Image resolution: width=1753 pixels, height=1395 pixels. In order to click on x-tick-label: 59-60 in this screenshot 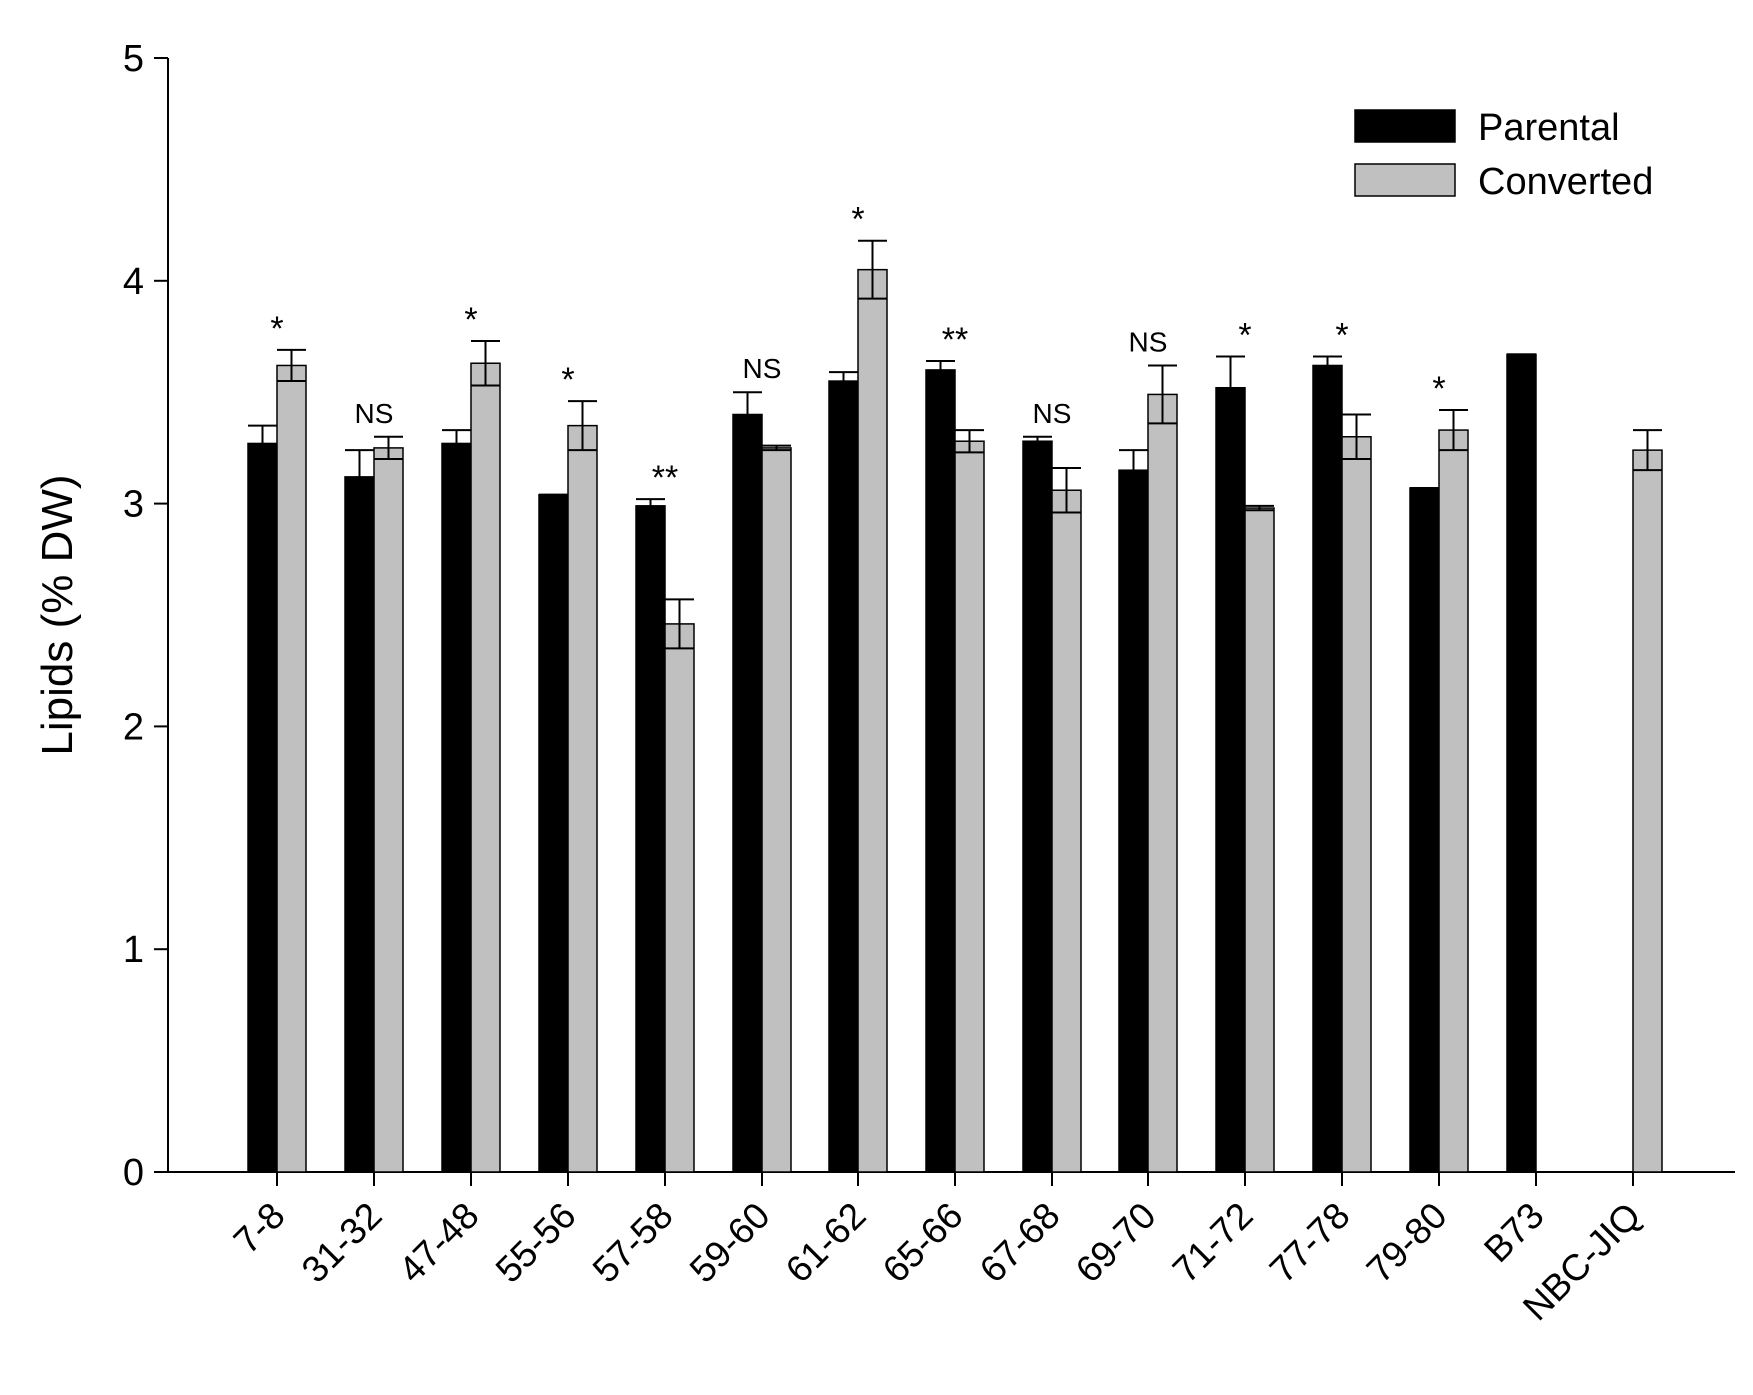, I will do `click(730, 1243)`.